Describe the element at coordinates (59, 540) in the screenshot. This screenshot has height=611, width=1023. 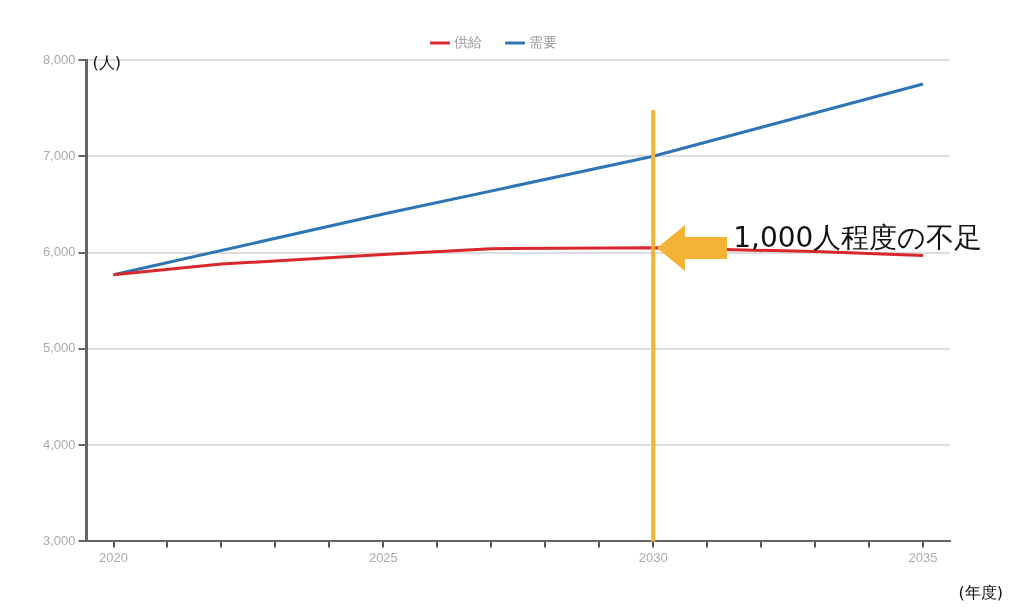
I see `y-tick-label: 3,000` at that location.